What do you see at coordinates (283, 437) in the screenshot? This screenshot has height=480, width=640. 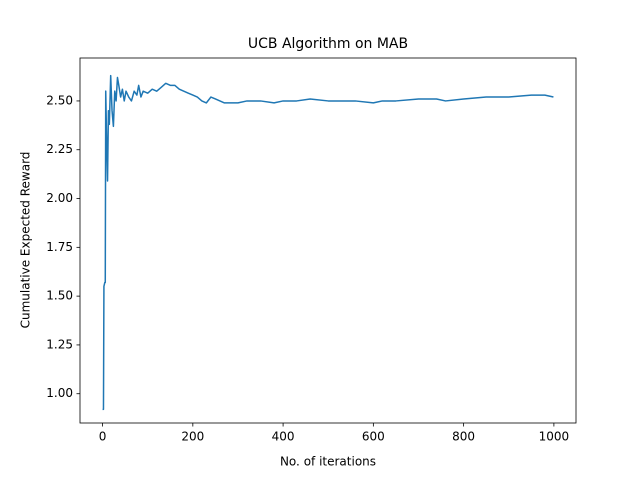 I see `x-tick-label: 400` at bounding box center [283, 437].